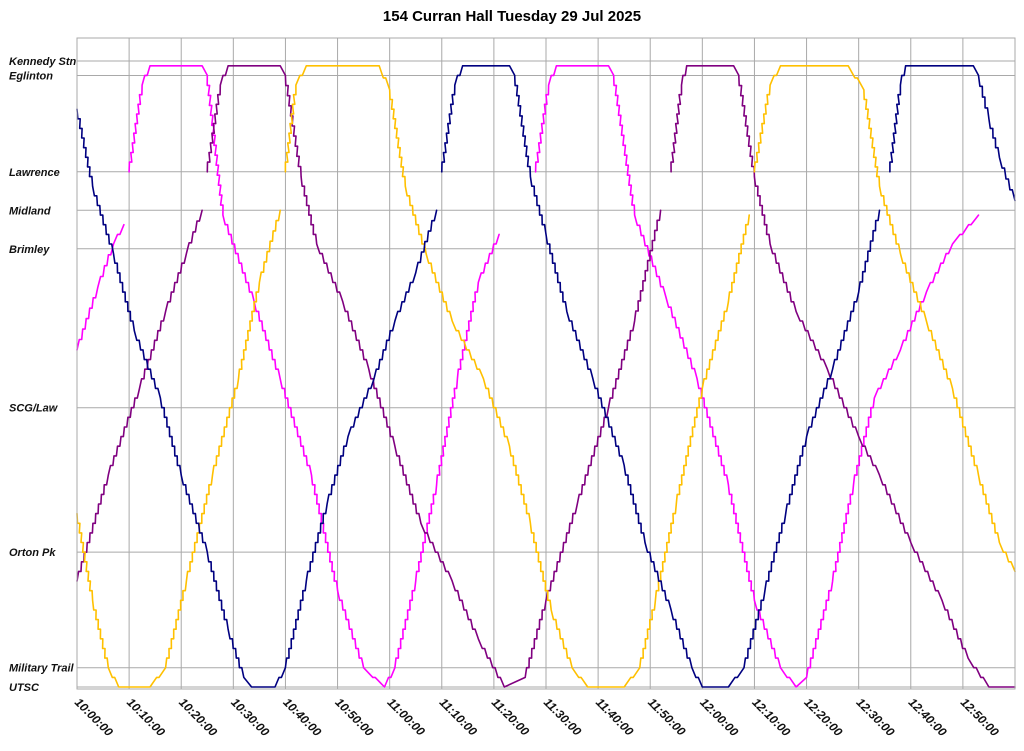  Describe the element at coordinates (32, 553) in the screenshot. I see `y-tick-label: Orton Pk` at that location.